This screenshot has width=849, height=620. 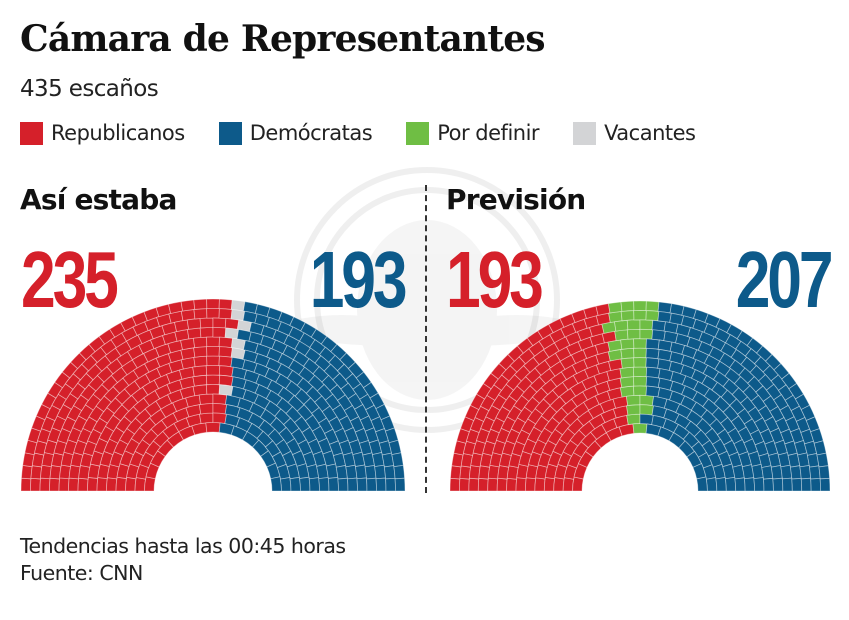 I want to click on legend-label: Por definir, so click(x=488, y=133).